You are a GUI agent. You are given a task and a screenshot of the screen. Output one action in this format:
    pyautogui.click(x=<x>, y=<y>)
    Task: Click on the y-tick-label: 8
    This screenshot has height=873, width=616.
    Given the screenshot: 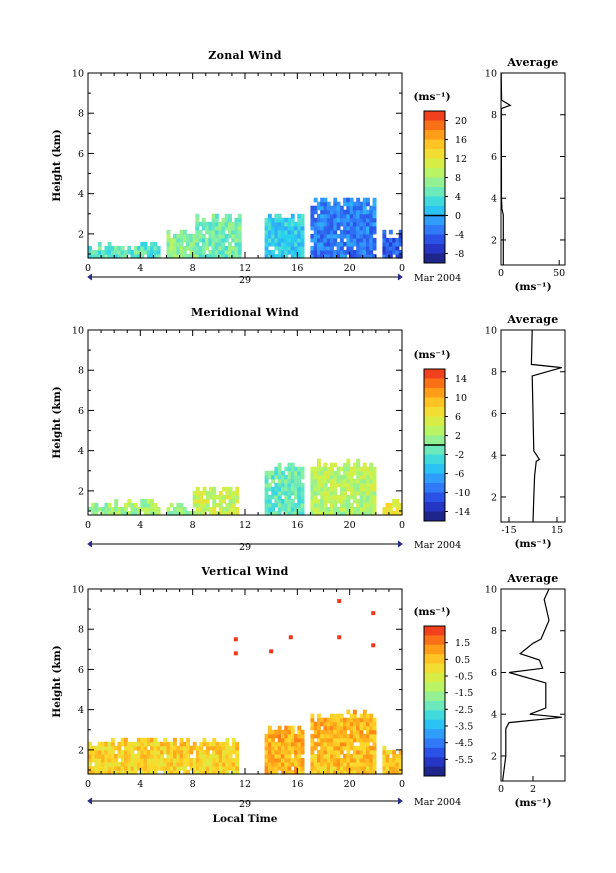 What is the action you would take?
    pyautogui.click(x=81, y=630)
    